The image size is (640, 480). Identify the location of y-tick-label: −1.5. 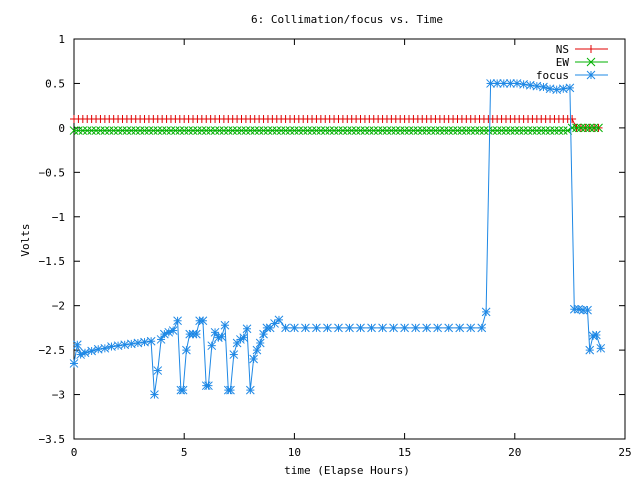
(52, 261).